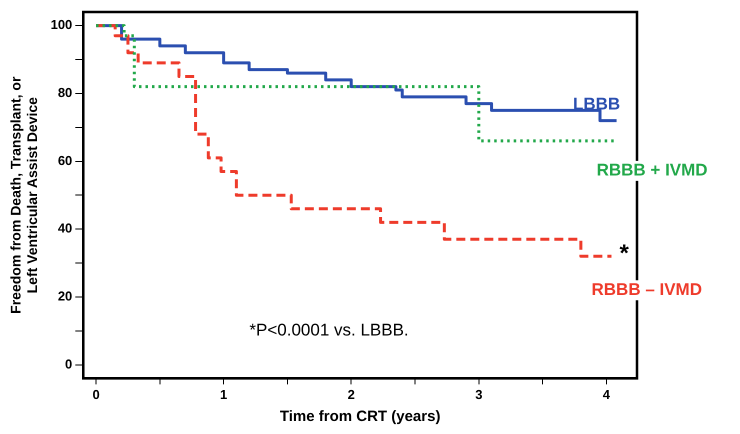 The width and height of the screenshot is (740, 434). Describe the element at coordinates (606, 394) in the screenshot. I see `x-tick-label: 4` at that location.